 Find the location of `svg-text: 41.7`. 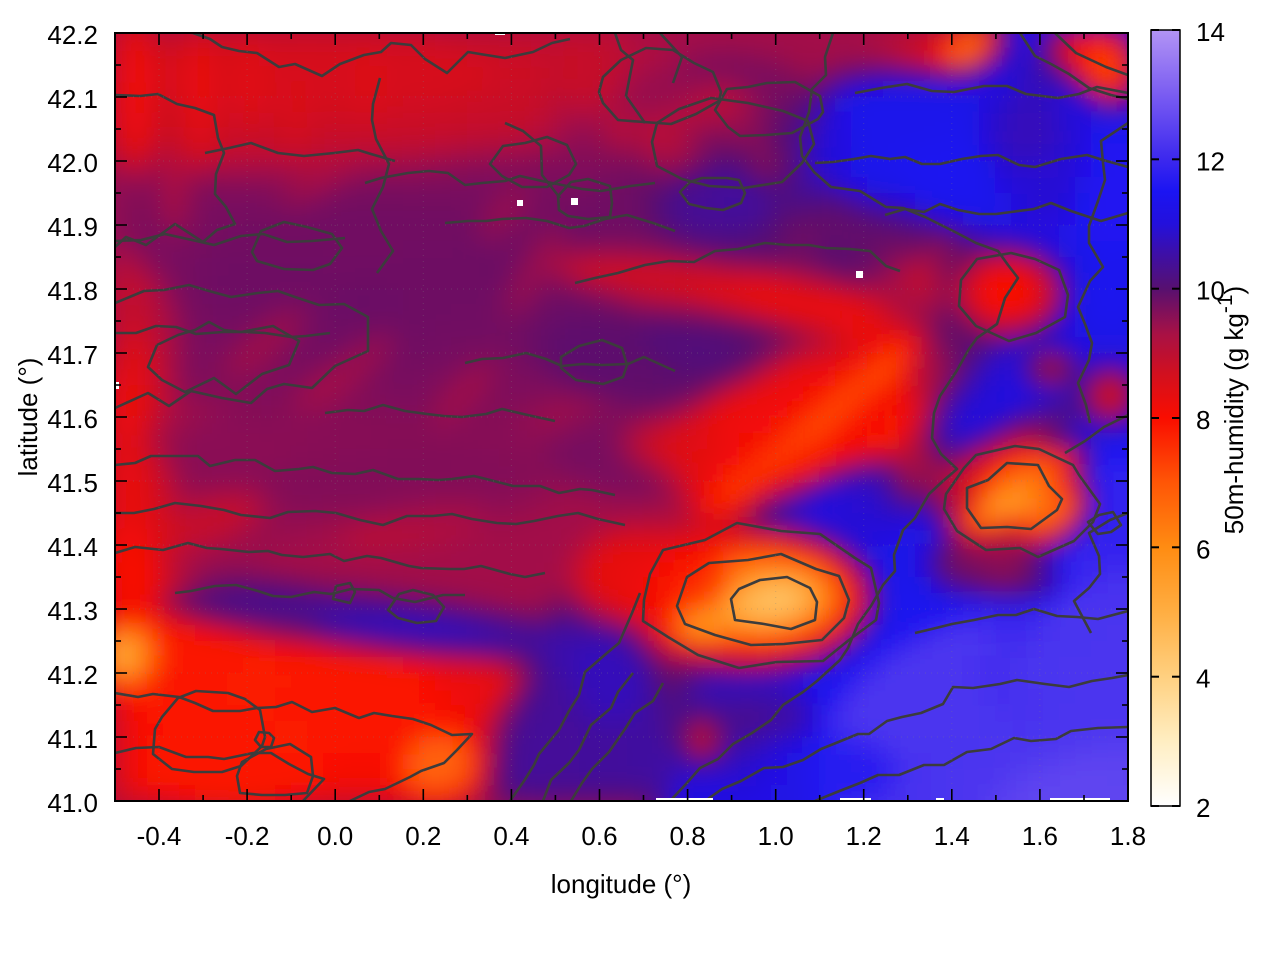

svg-text: 41.7 is located at coordinates (72, 355).